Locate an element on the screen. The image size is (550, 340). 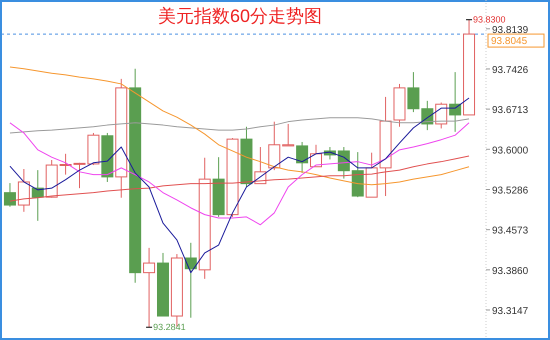
y-tick-label: 93.8139 is located at coordinates (510, 30).